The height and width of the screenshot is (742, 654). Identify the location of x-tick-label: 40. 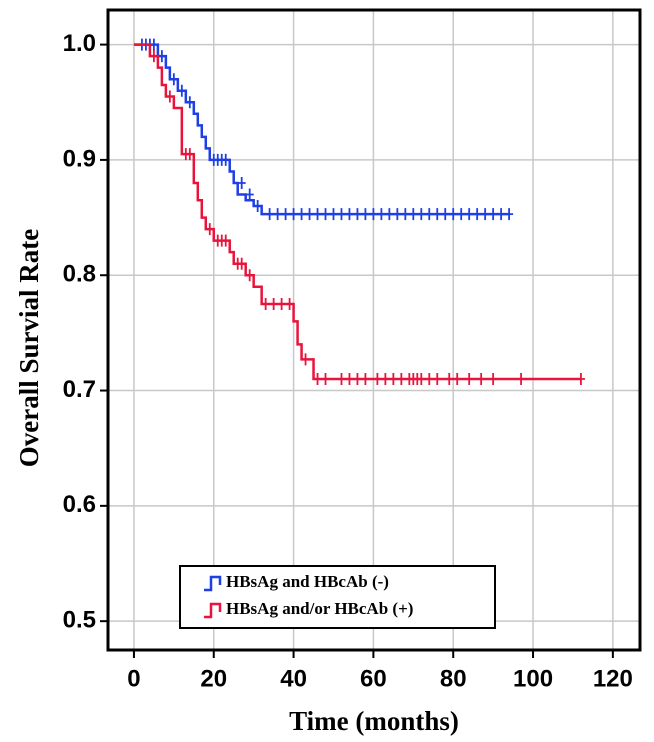
(293, 678).